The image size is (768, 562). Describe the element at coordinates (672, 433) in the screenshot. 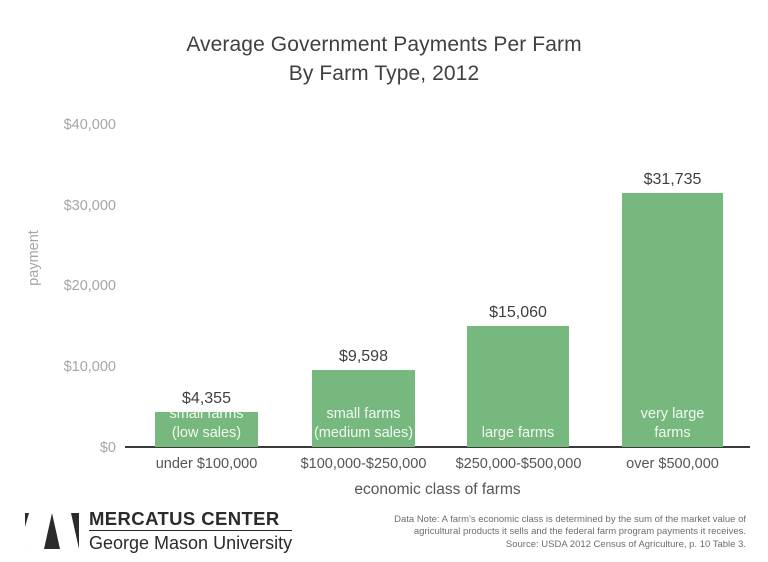

I see `bar-inner-label-4-line-2: farms` at that location.